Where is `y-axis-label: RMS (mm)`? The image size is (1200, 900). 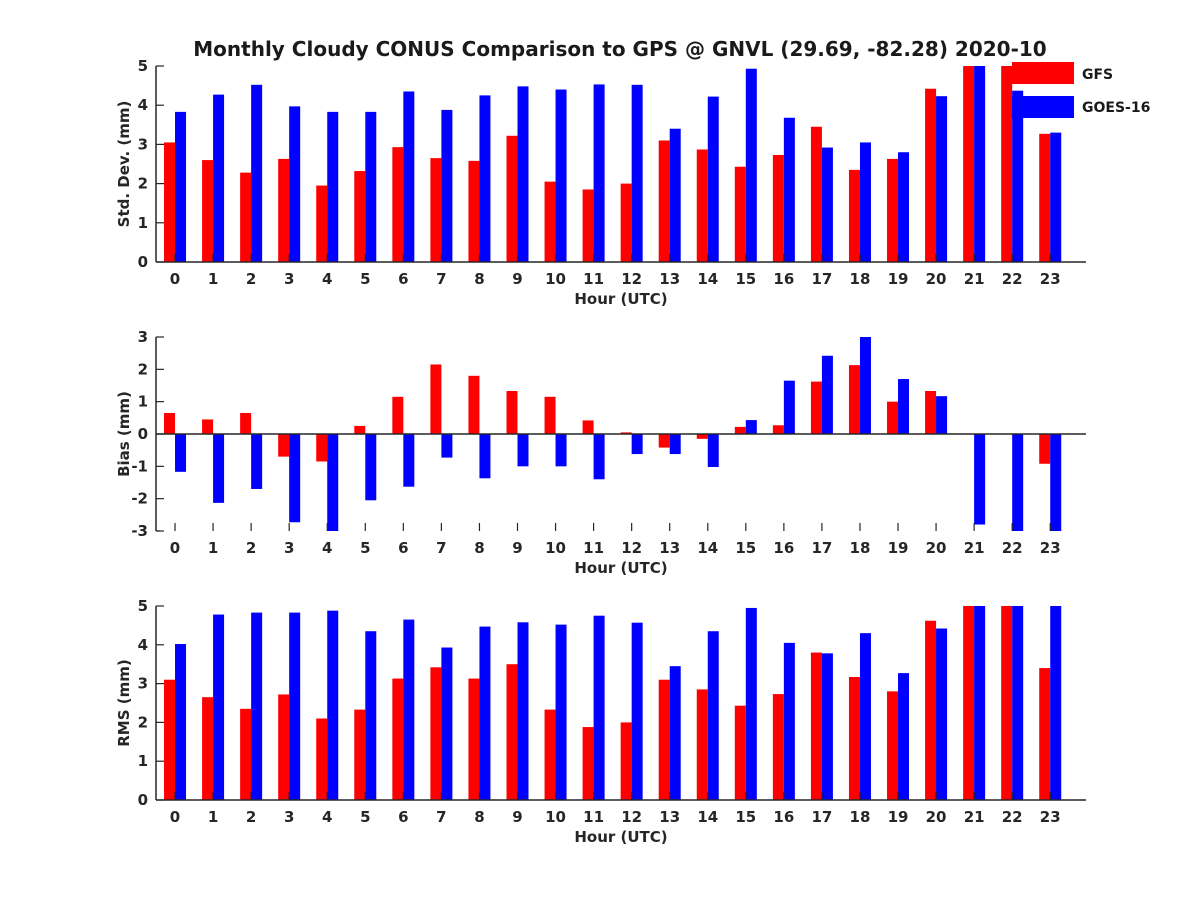
y-axis-label: RMS (mm) is located at coordinates (124, 702).